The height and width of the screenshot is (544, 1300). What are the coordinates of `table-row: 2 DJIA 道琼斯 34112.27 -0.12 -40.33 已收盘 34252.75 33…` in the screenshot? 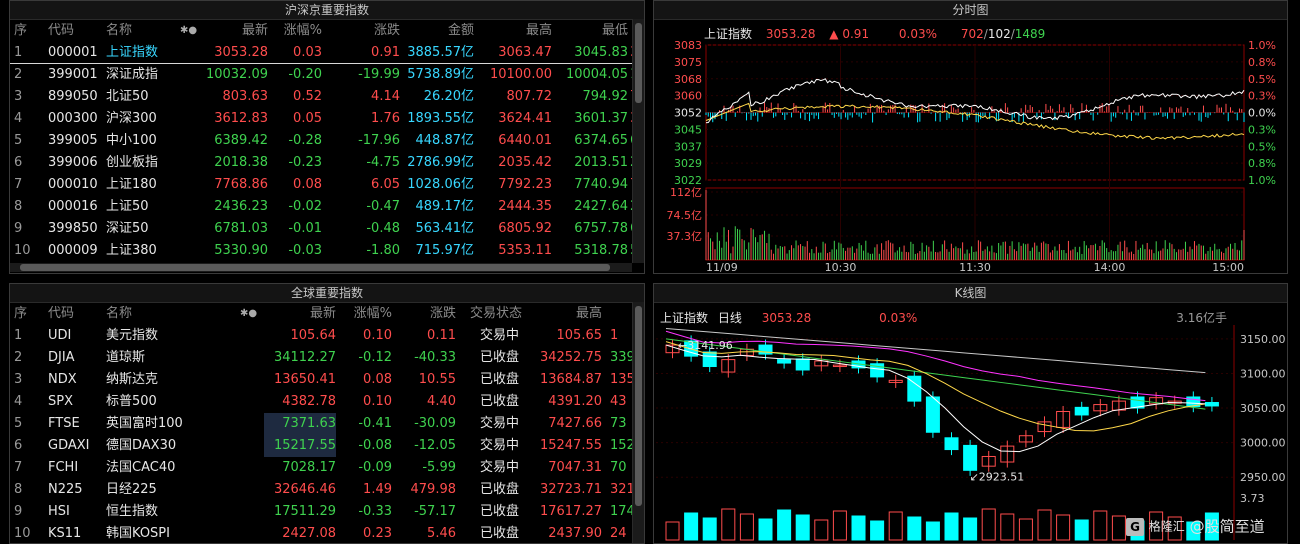 It's located at (322, 358).